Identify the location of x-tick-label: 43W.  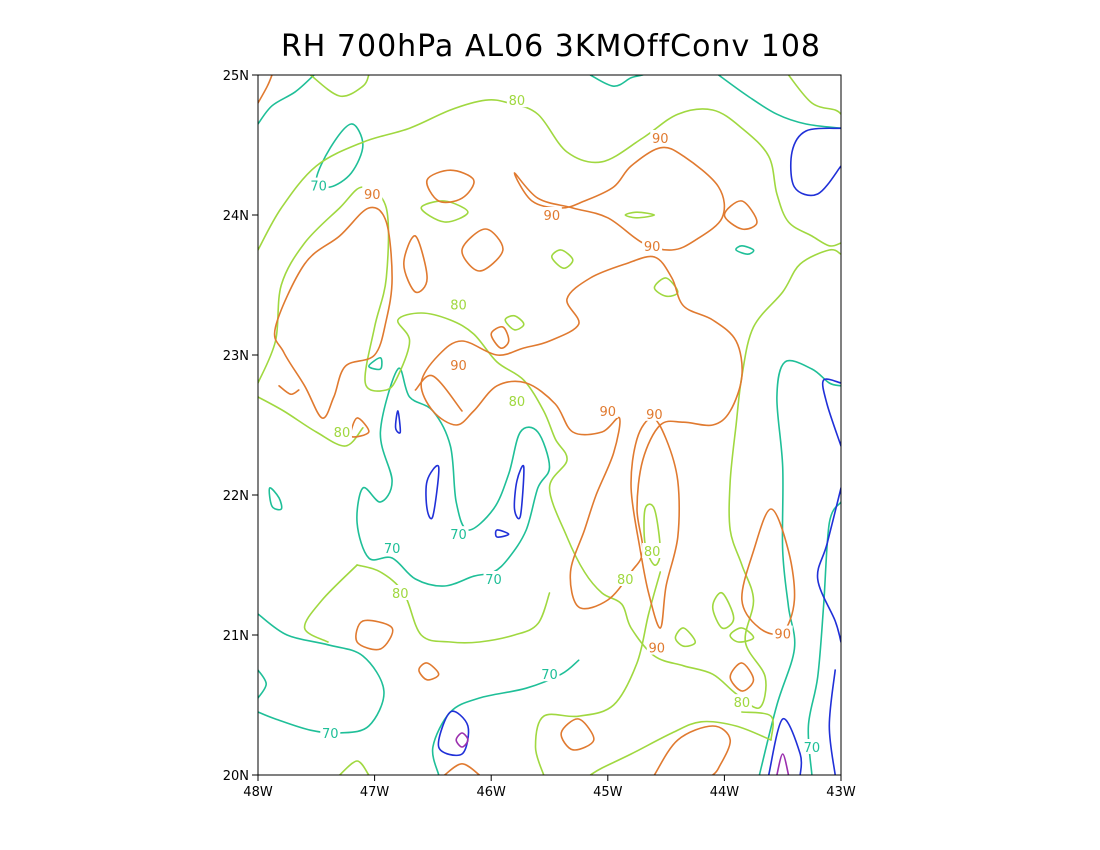
(841, 792).